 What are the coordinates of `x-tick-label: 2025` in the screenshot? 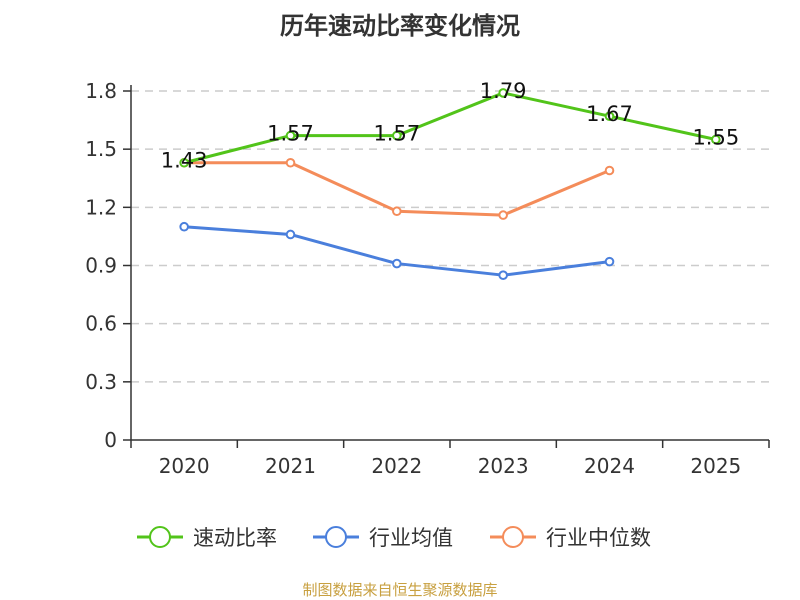 It's located at (715, 466).